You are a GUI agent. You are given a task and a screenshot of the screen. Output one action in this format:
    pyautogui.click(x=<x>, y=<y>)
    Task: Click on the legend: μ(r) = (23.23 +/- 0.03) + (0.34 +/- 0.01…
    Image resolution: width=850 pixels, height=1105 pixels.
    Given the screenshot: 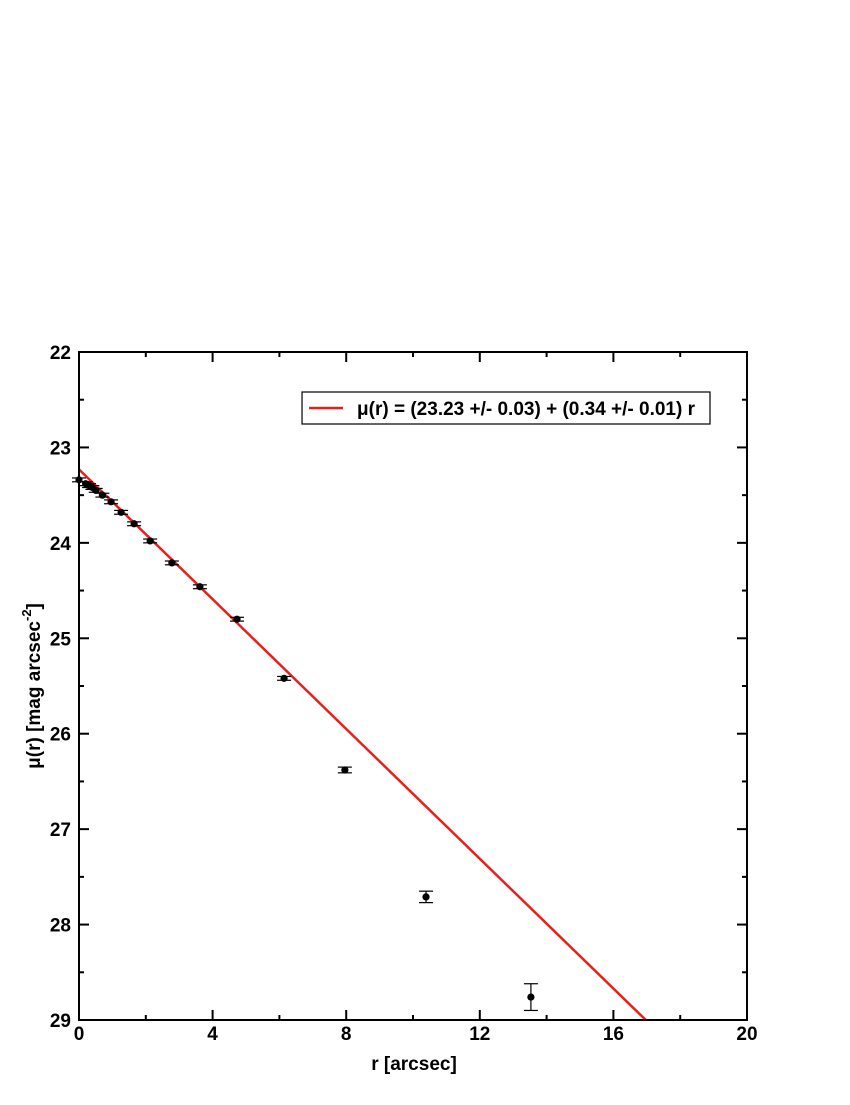 What is the action you would take?
    pyautogui.click(x=506, y=408)
    